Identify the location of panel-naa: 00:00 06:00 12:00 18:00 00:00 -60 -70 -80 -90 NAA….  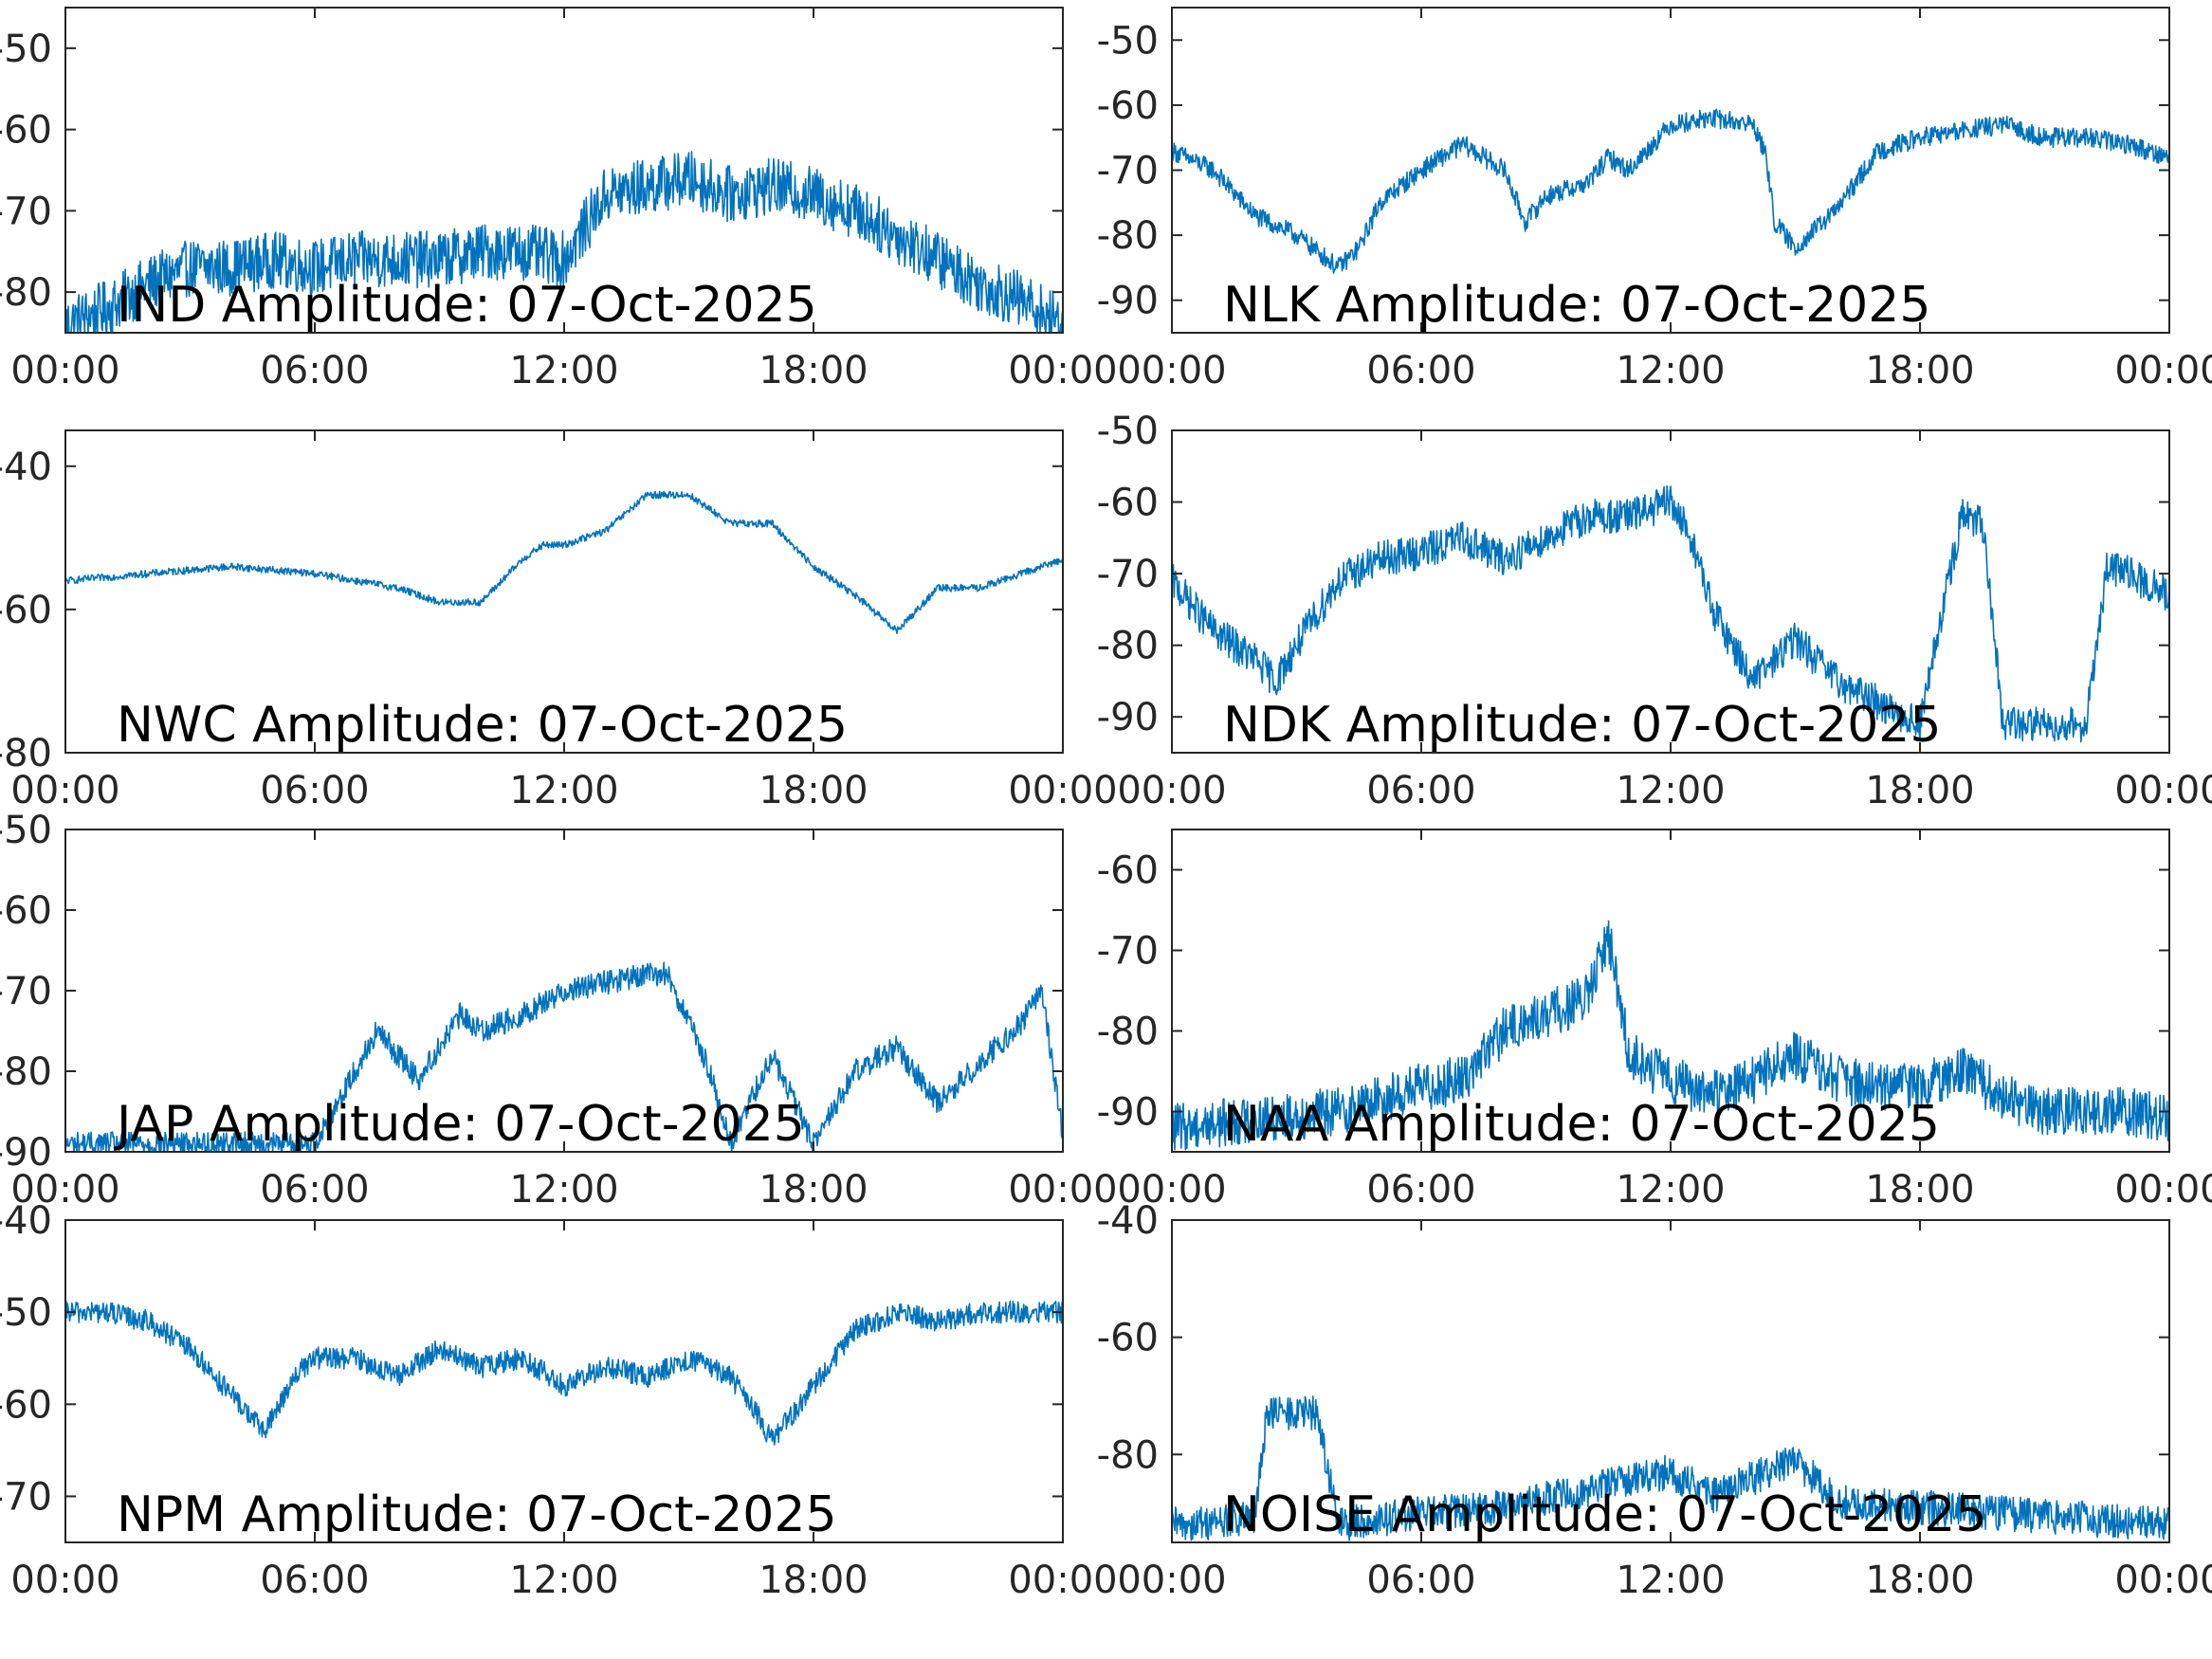
(1654, 1020).